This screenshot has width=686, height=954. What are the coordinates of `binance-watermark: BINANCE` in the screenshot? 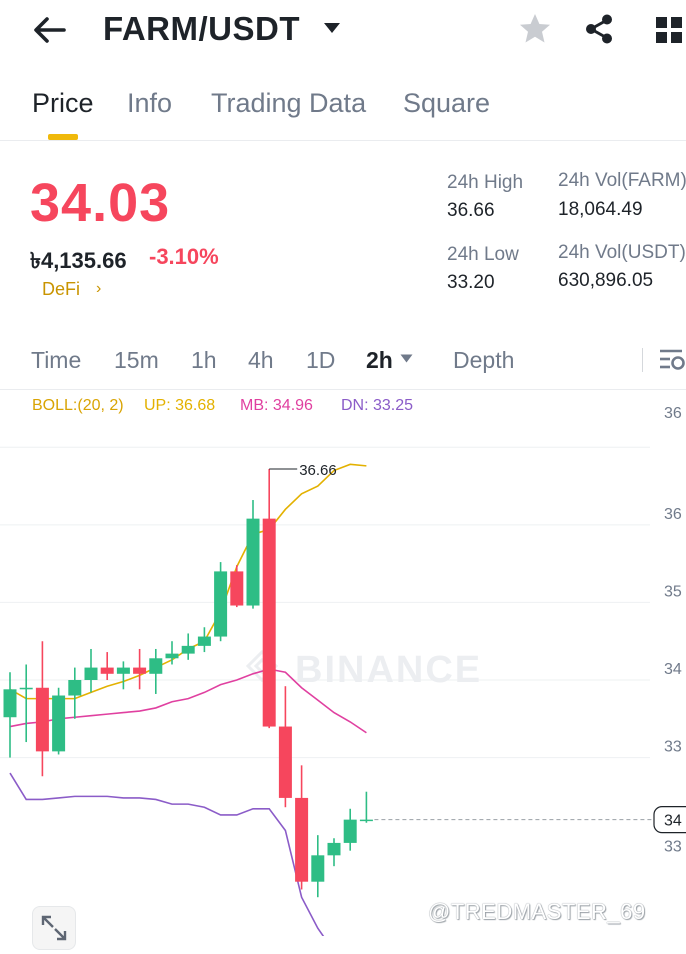 It's located at (388, 670).